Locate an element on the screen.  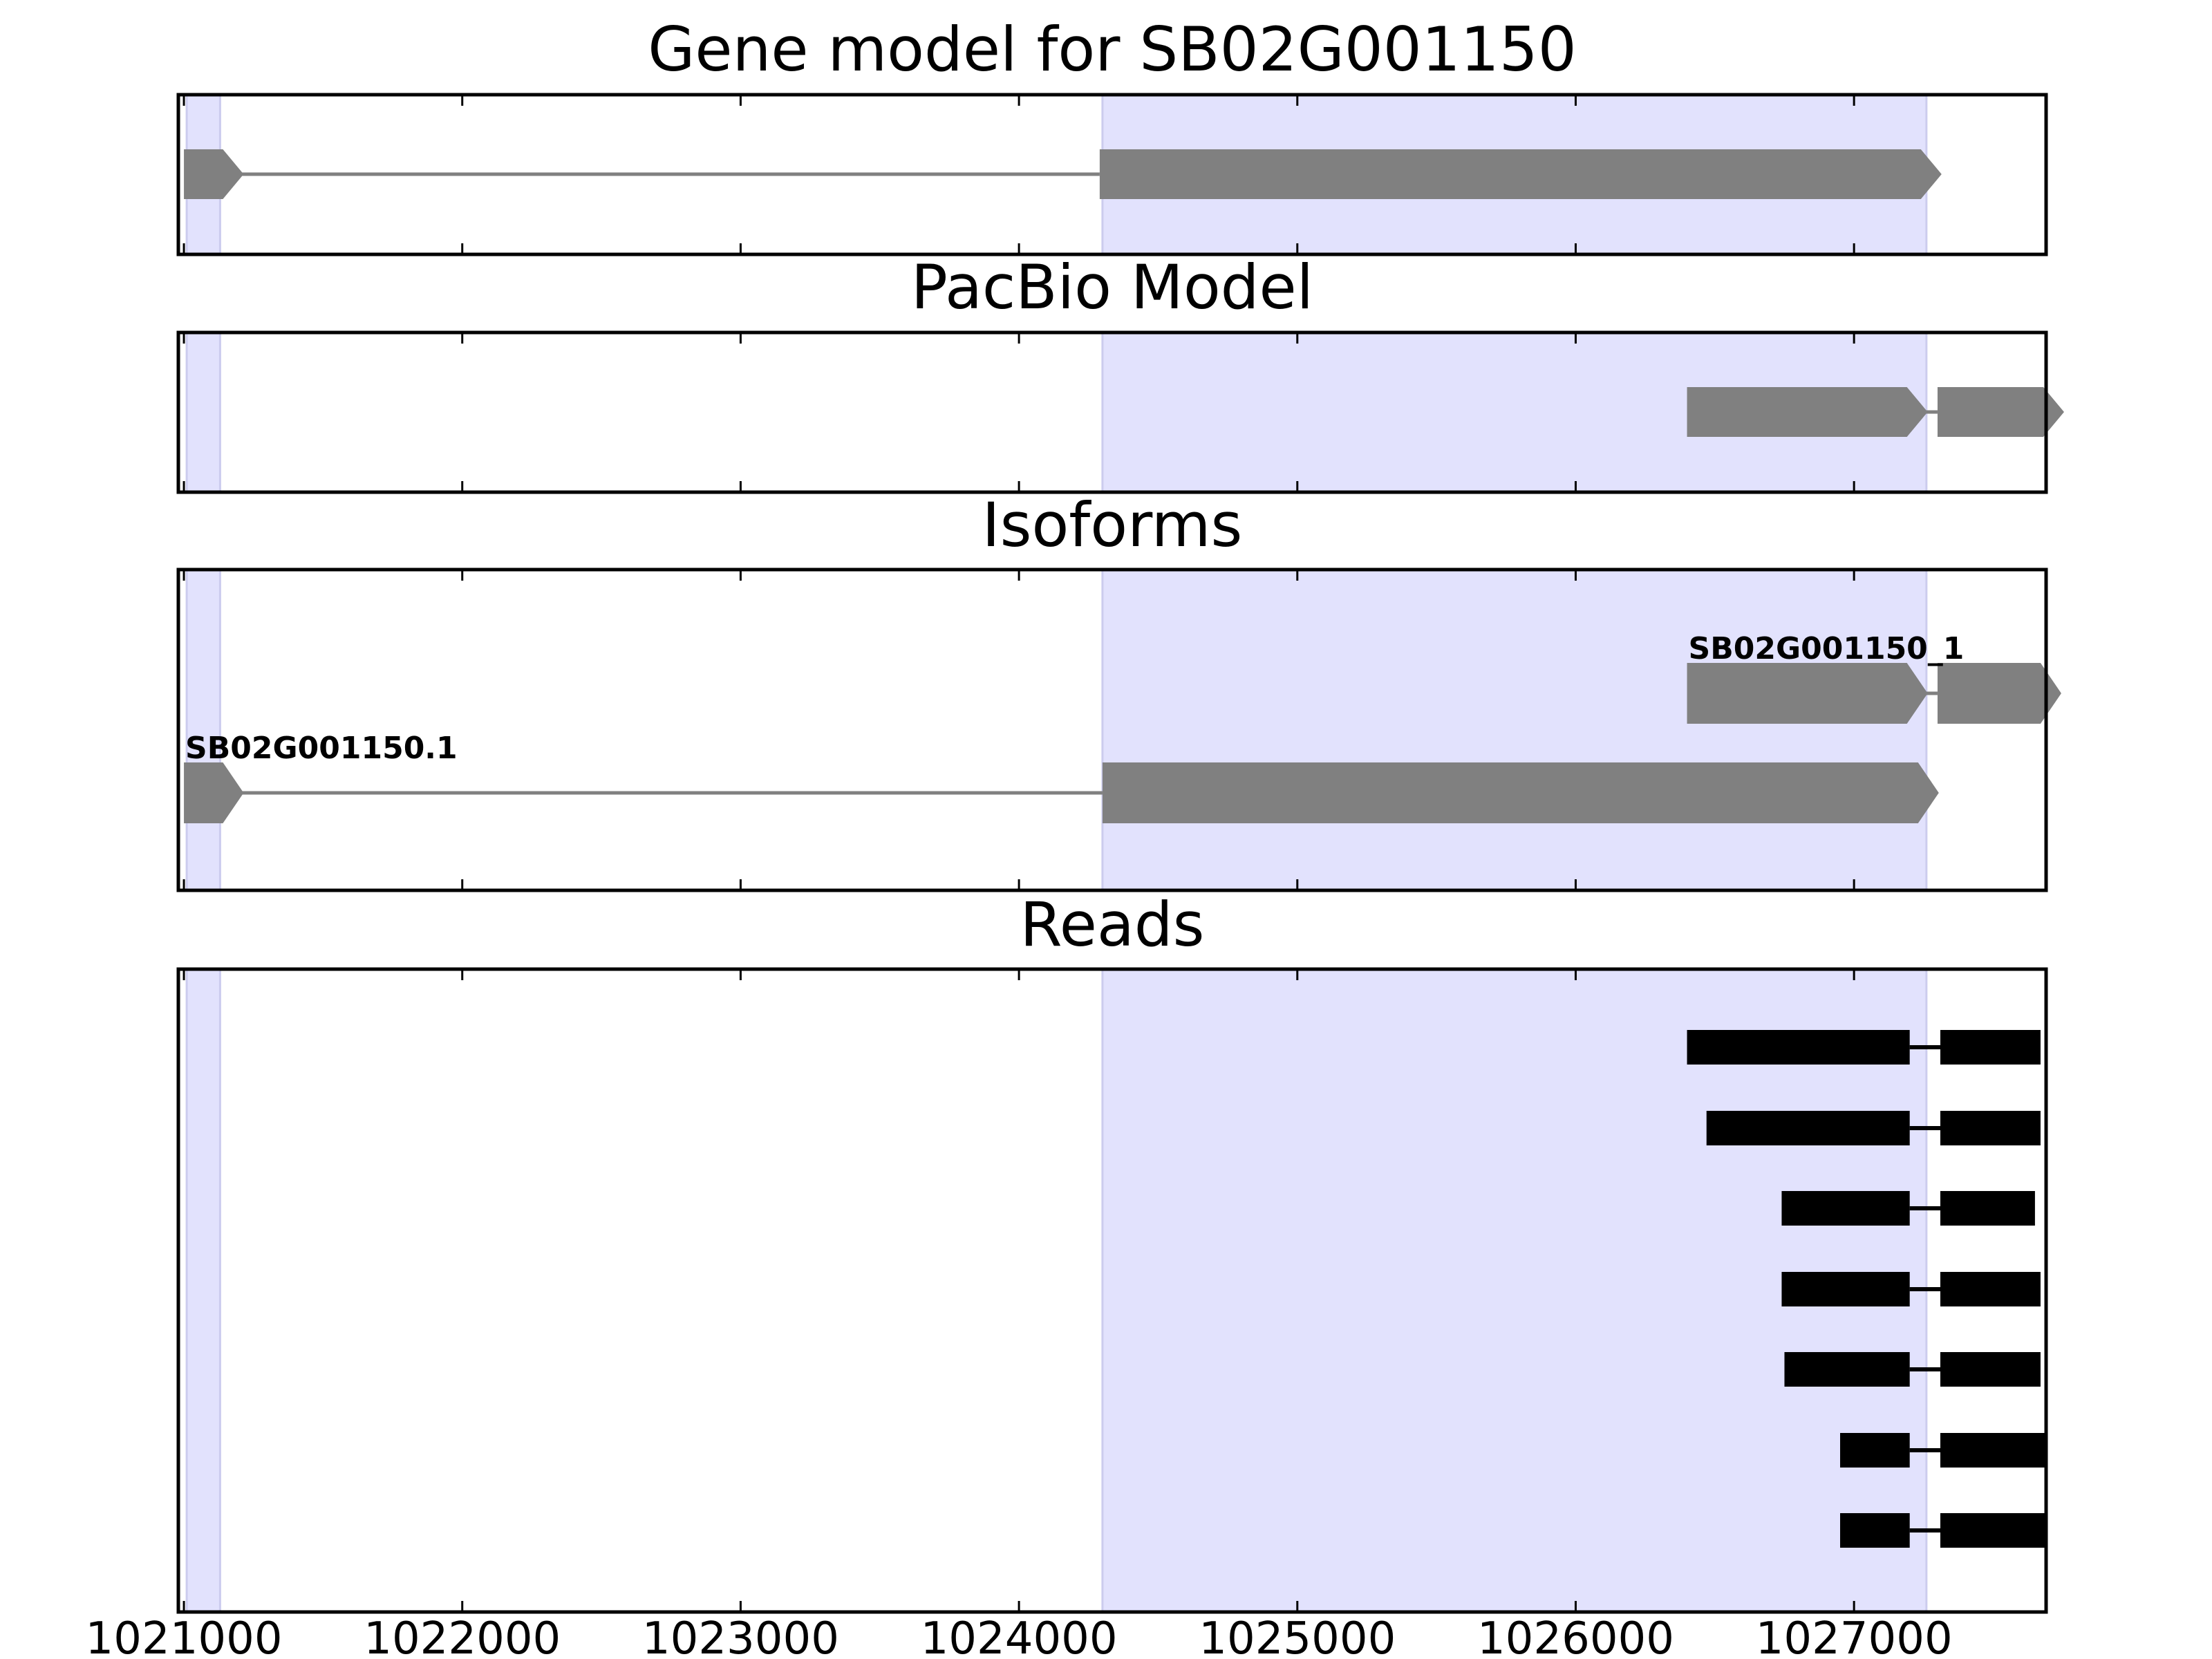
x-tick-label: 1025000 is located at coordinates (1297, 1636).